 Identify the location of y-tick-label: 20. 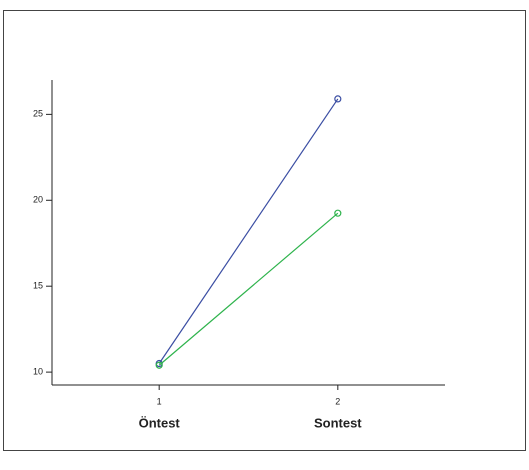
(38, 200).